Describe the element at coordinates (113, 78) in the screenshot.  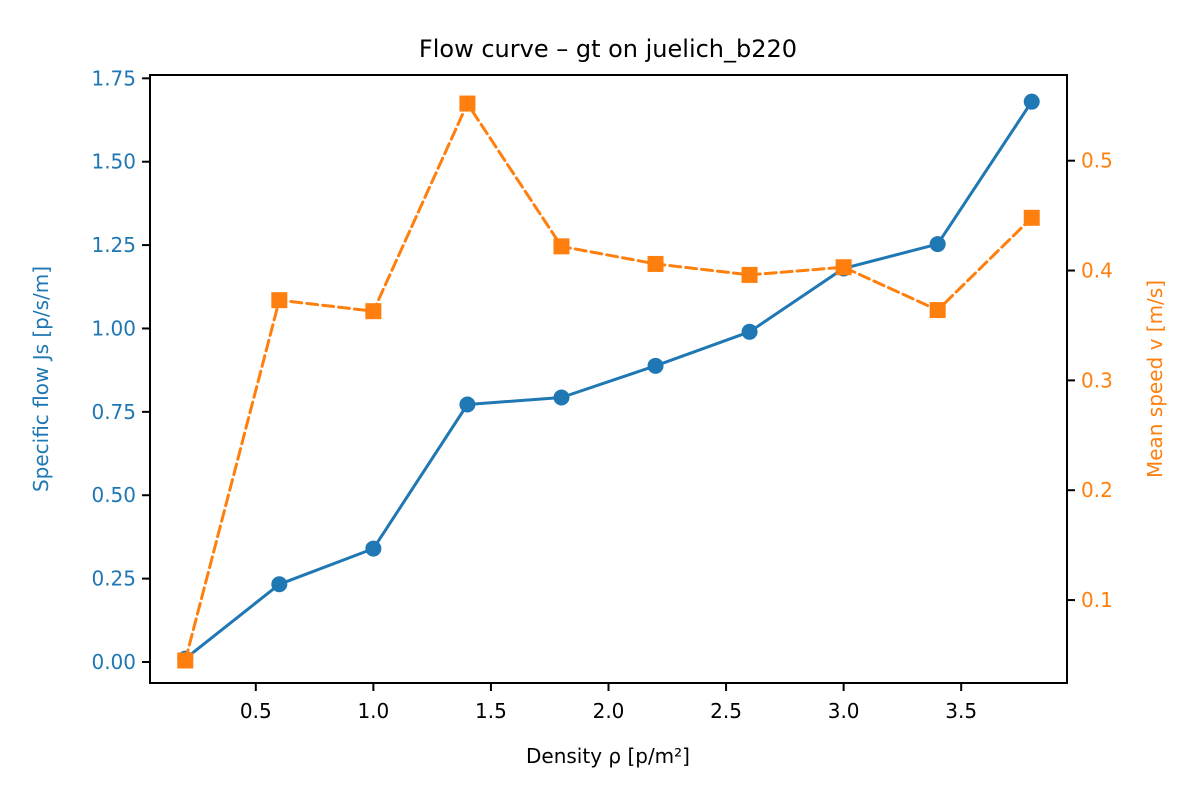
I see `left-y-tick-label: 1.75` at that location.